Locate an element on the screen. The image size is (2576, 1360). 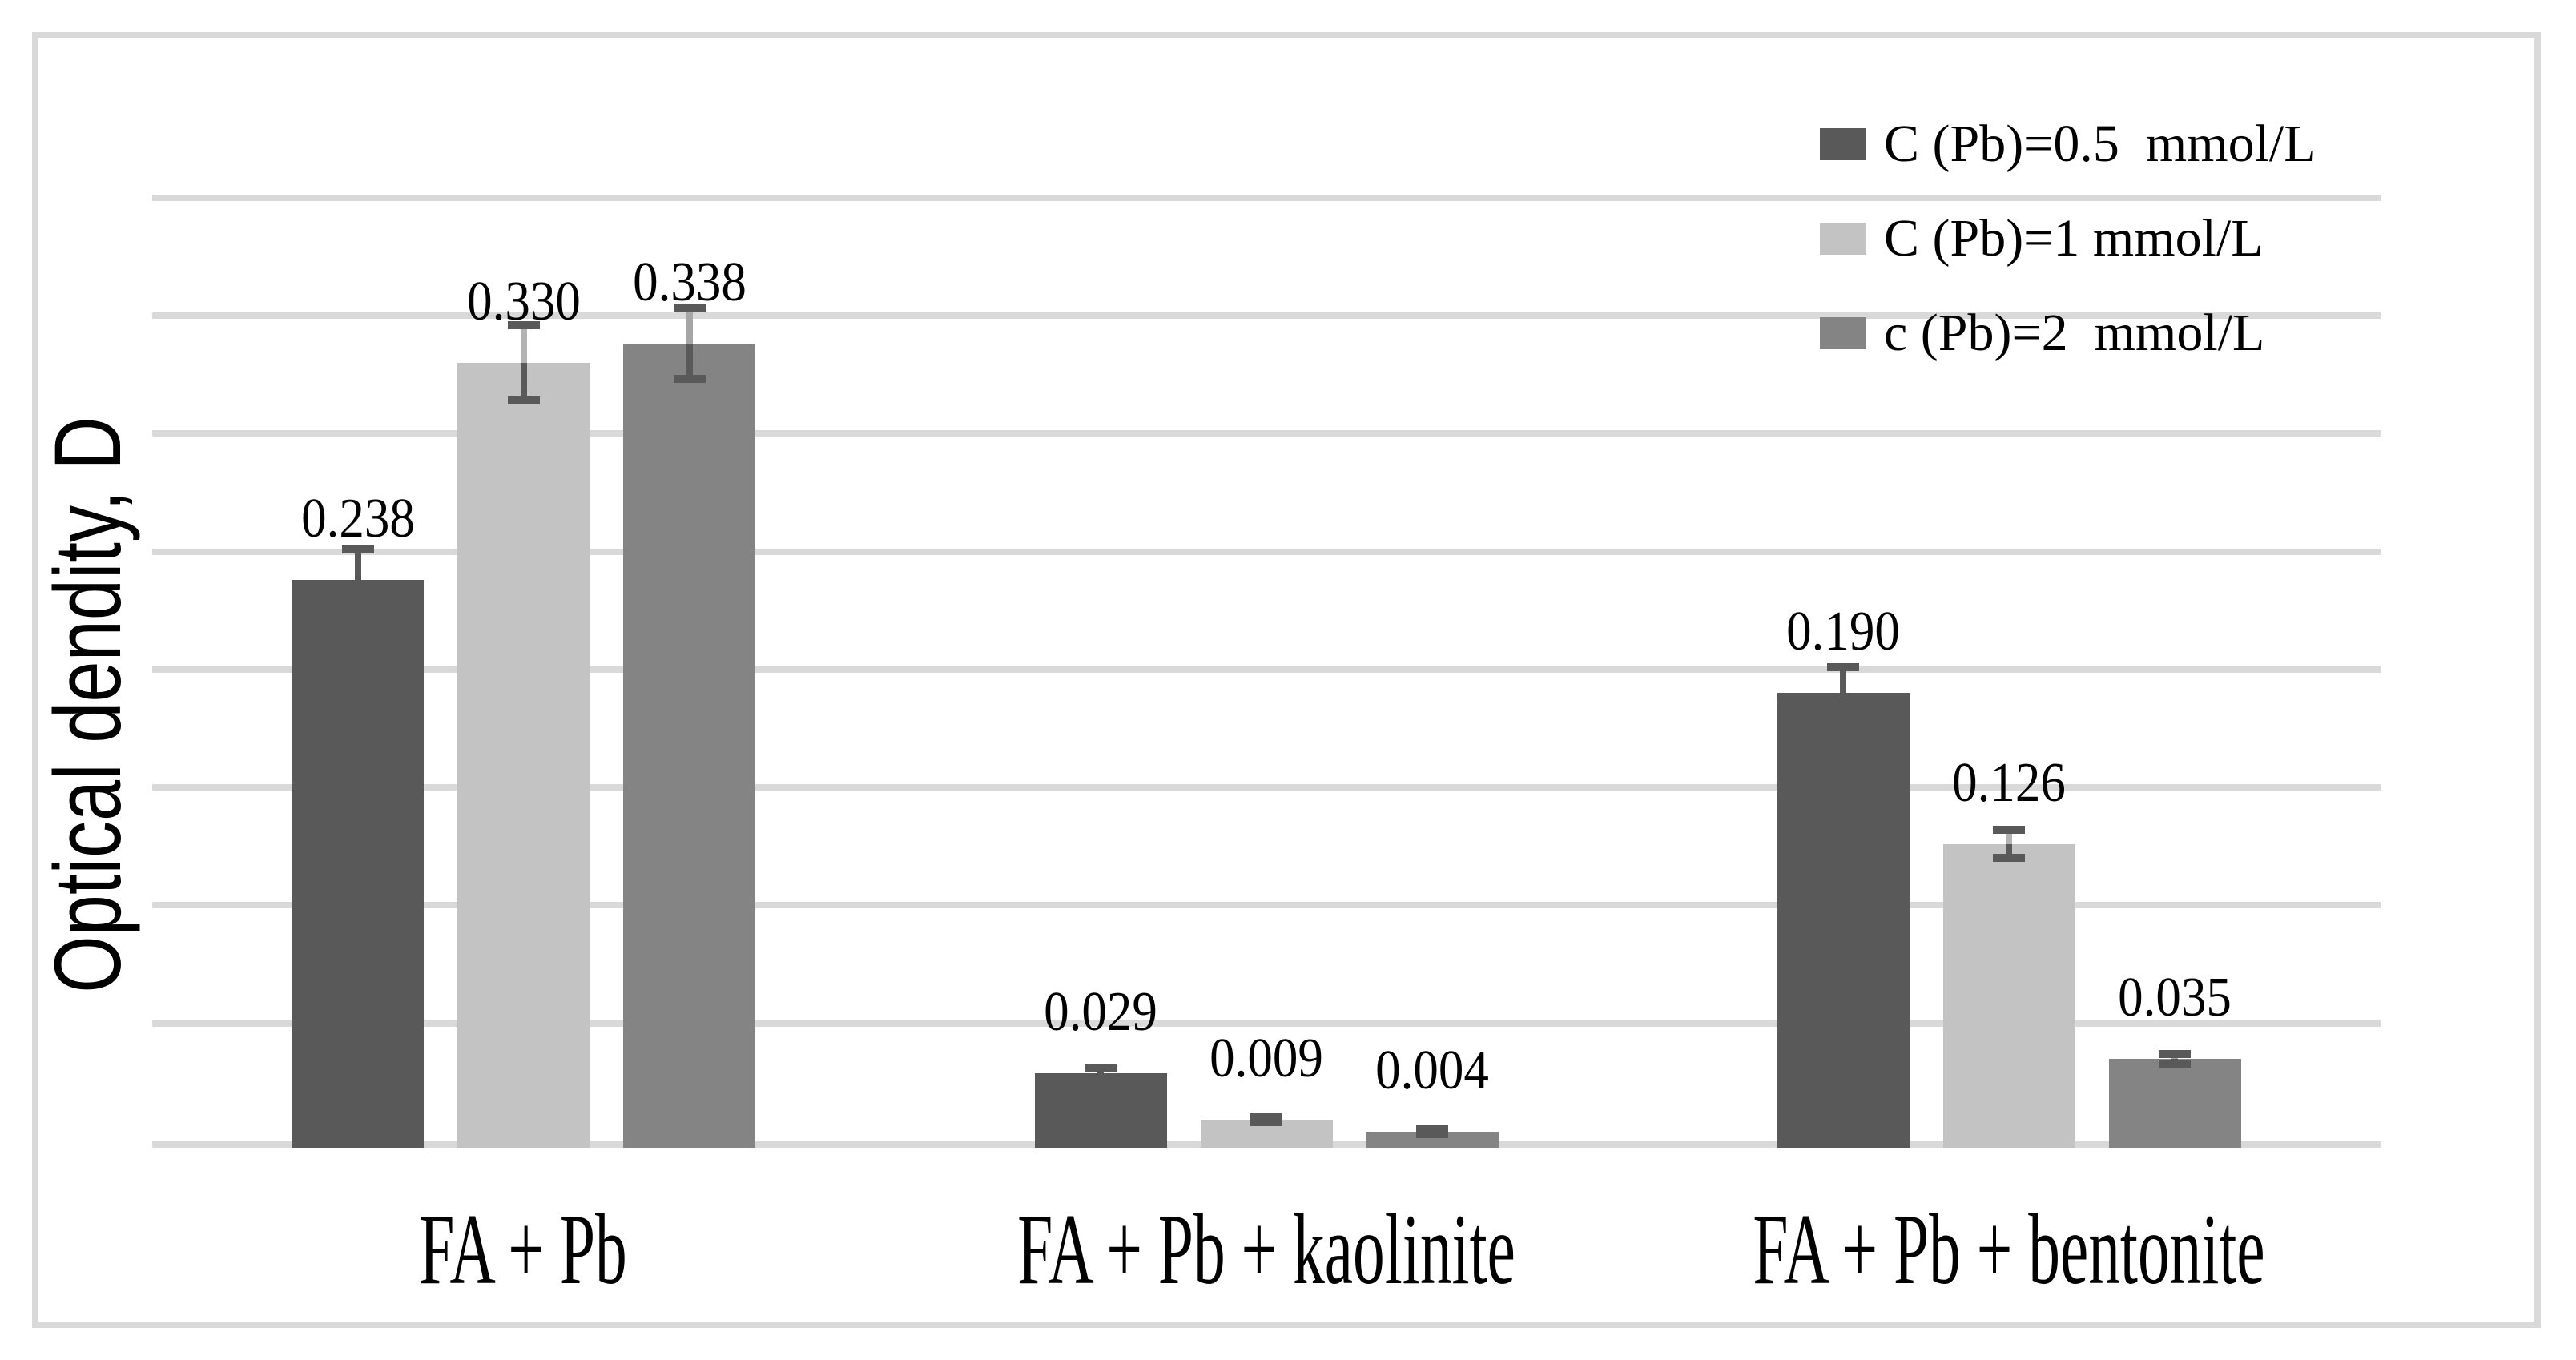
bar-fa-pb-s1 is located at coordinates (358, 864).